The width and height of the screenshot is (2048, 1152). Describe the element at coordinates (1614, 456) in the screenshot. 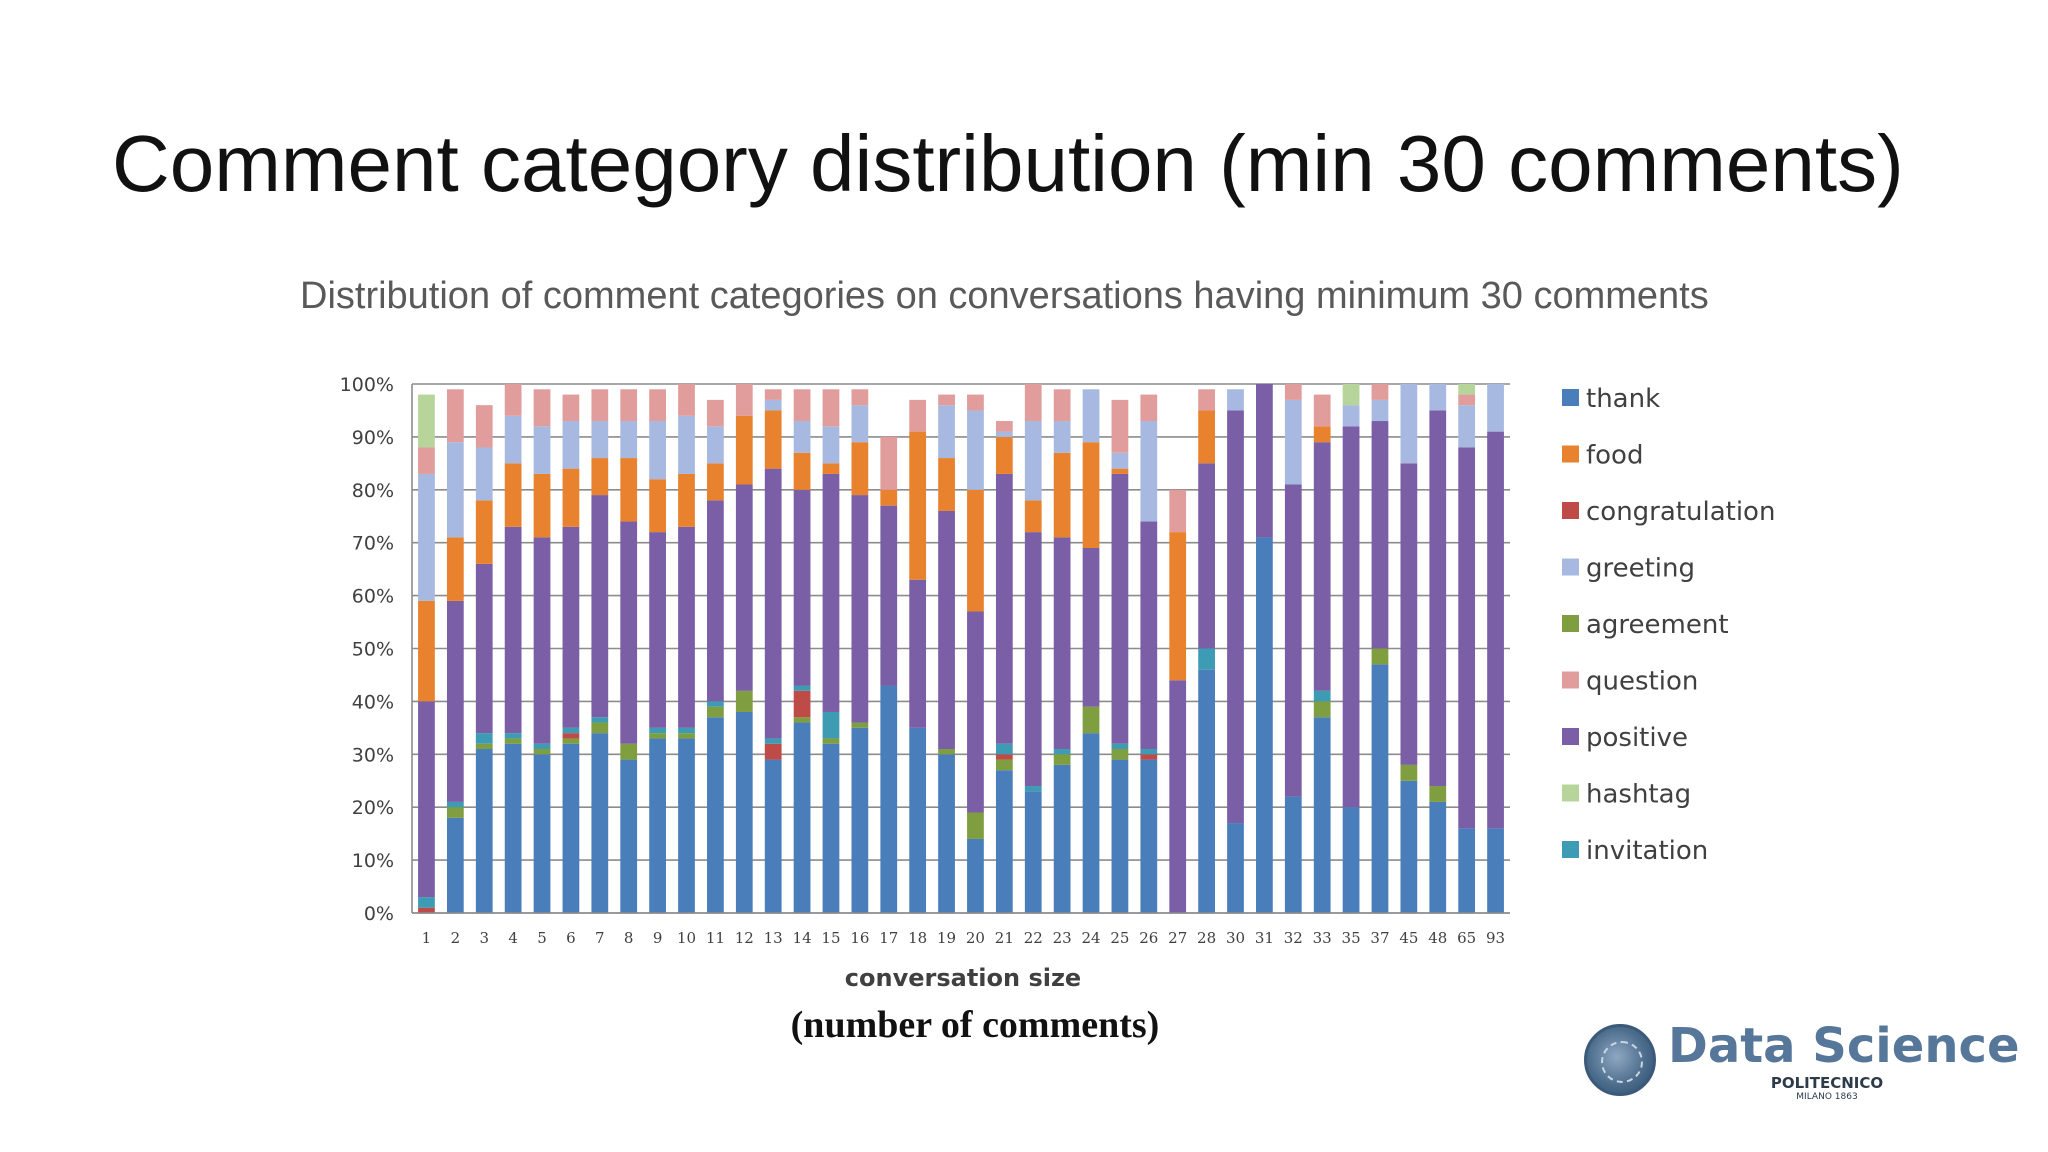

I see `legend-label-food: food` at that location.